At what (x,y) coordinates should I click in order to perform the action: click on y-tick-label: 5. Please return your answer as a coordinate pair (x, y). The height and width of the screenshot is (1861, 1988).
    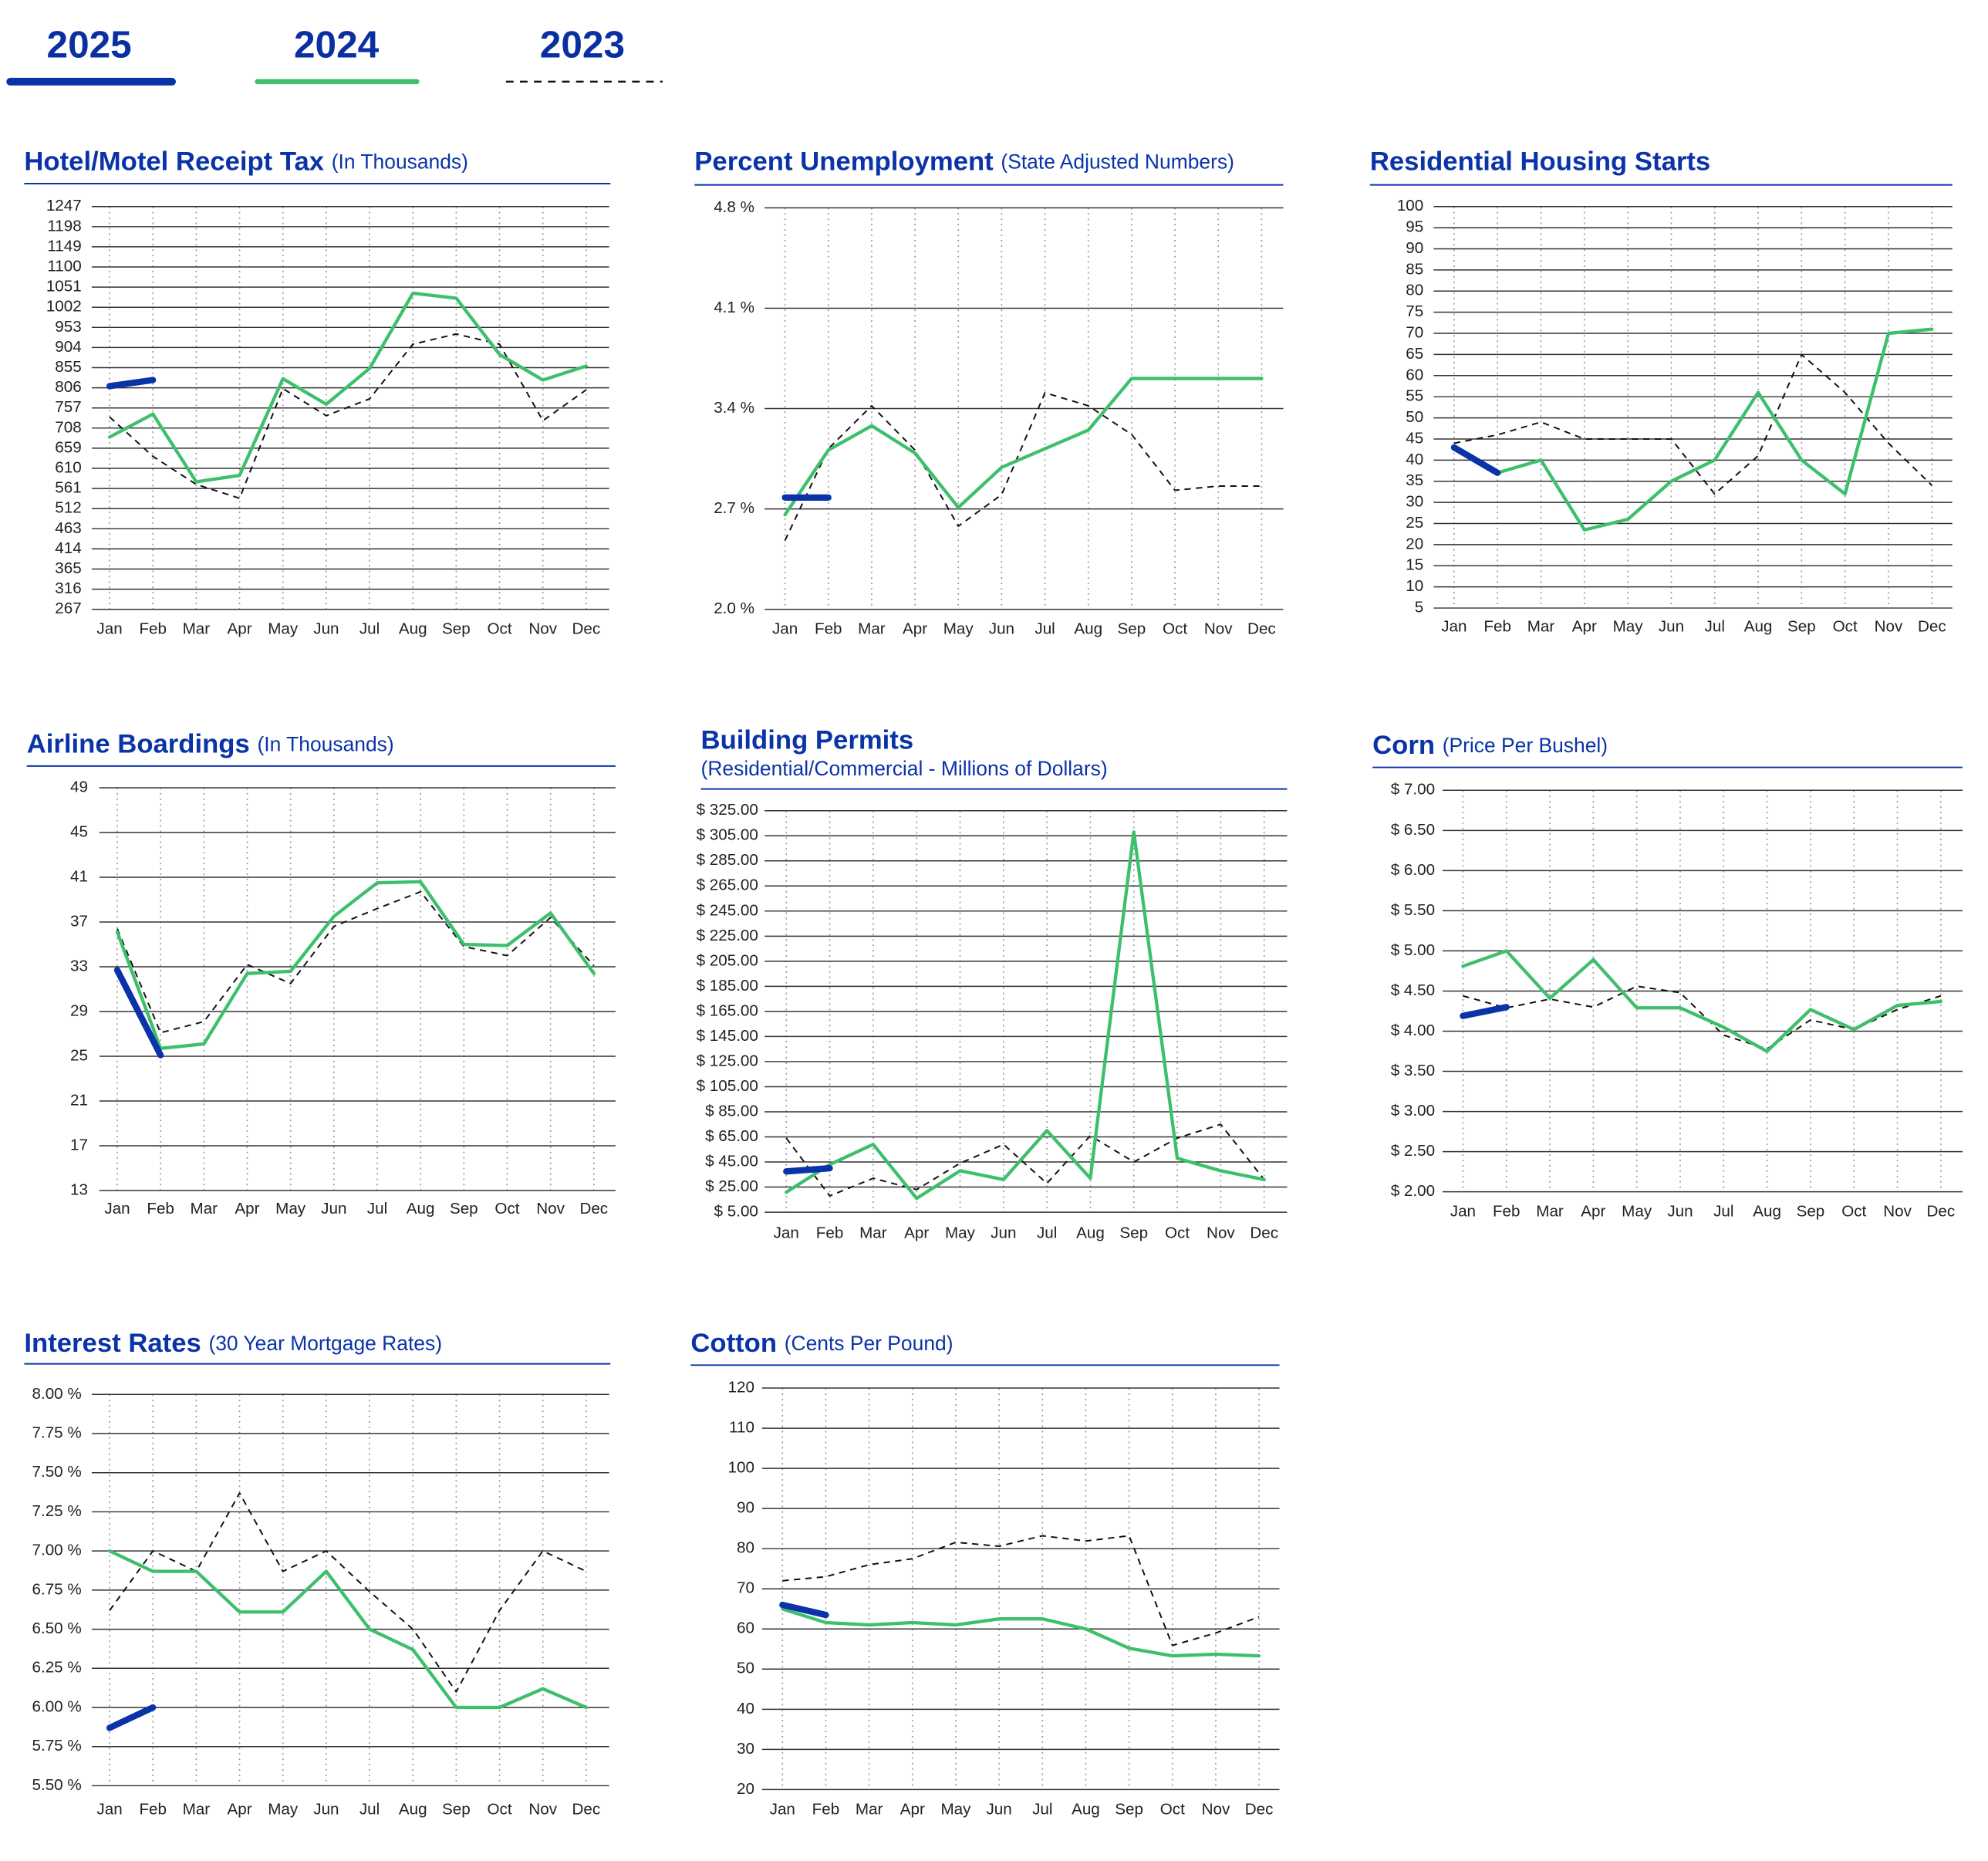
    Looking at the image, I should click on (1419, 607).